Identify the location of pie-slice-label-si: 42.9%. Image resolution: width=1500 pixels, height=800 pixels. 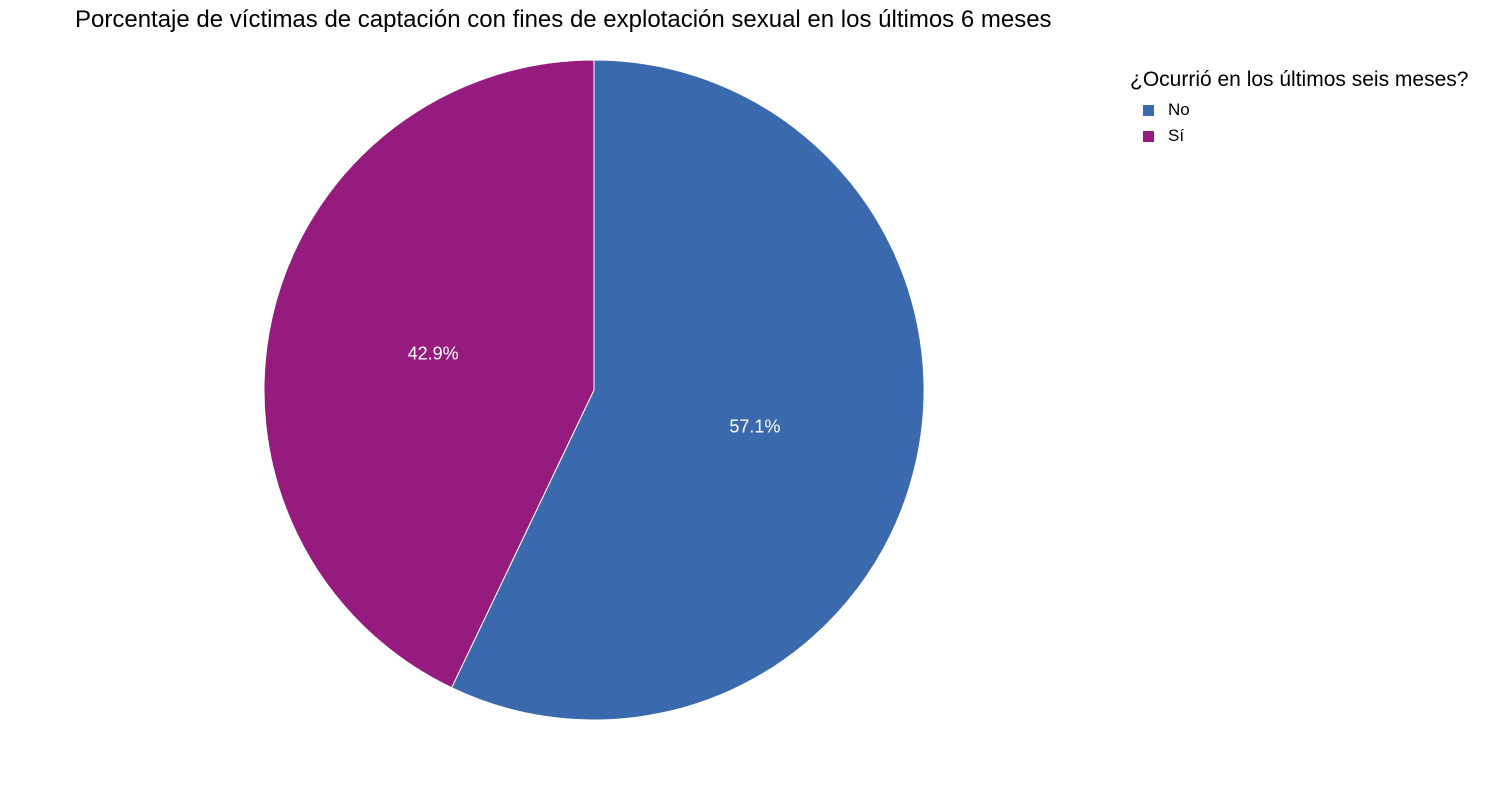
(433, 354).